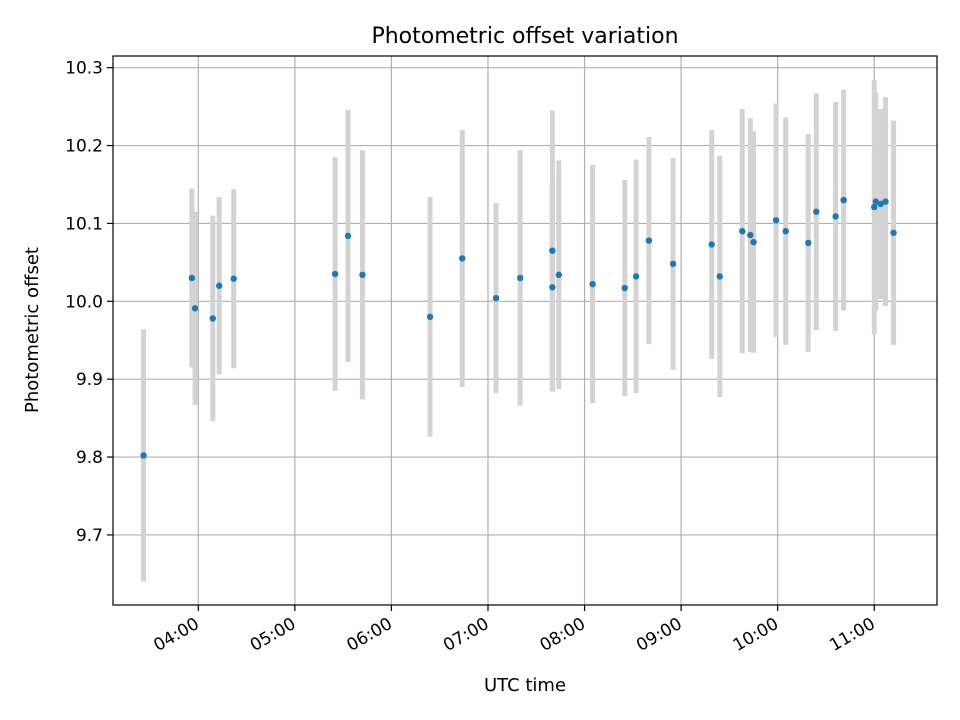  Describe the element at coordinates (84, 224) in the screenshot. I see `y-tick-label: 10.1` at that location.